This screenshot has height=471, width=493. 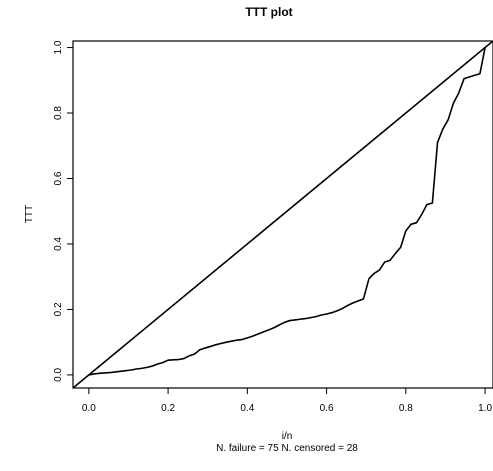 I want to click on y-axis: 0.0 0.2 0.4 0.6 0.8 1.0, so click(x=63, y=211).